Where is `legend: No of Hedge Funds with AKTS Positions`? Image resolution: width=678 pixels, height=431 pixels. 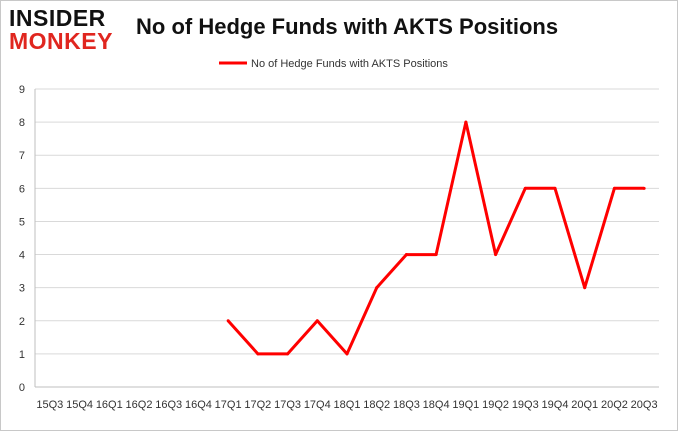
legend: No of Hedge Funds with AKTS Positions is located at coordinates (333, 64).